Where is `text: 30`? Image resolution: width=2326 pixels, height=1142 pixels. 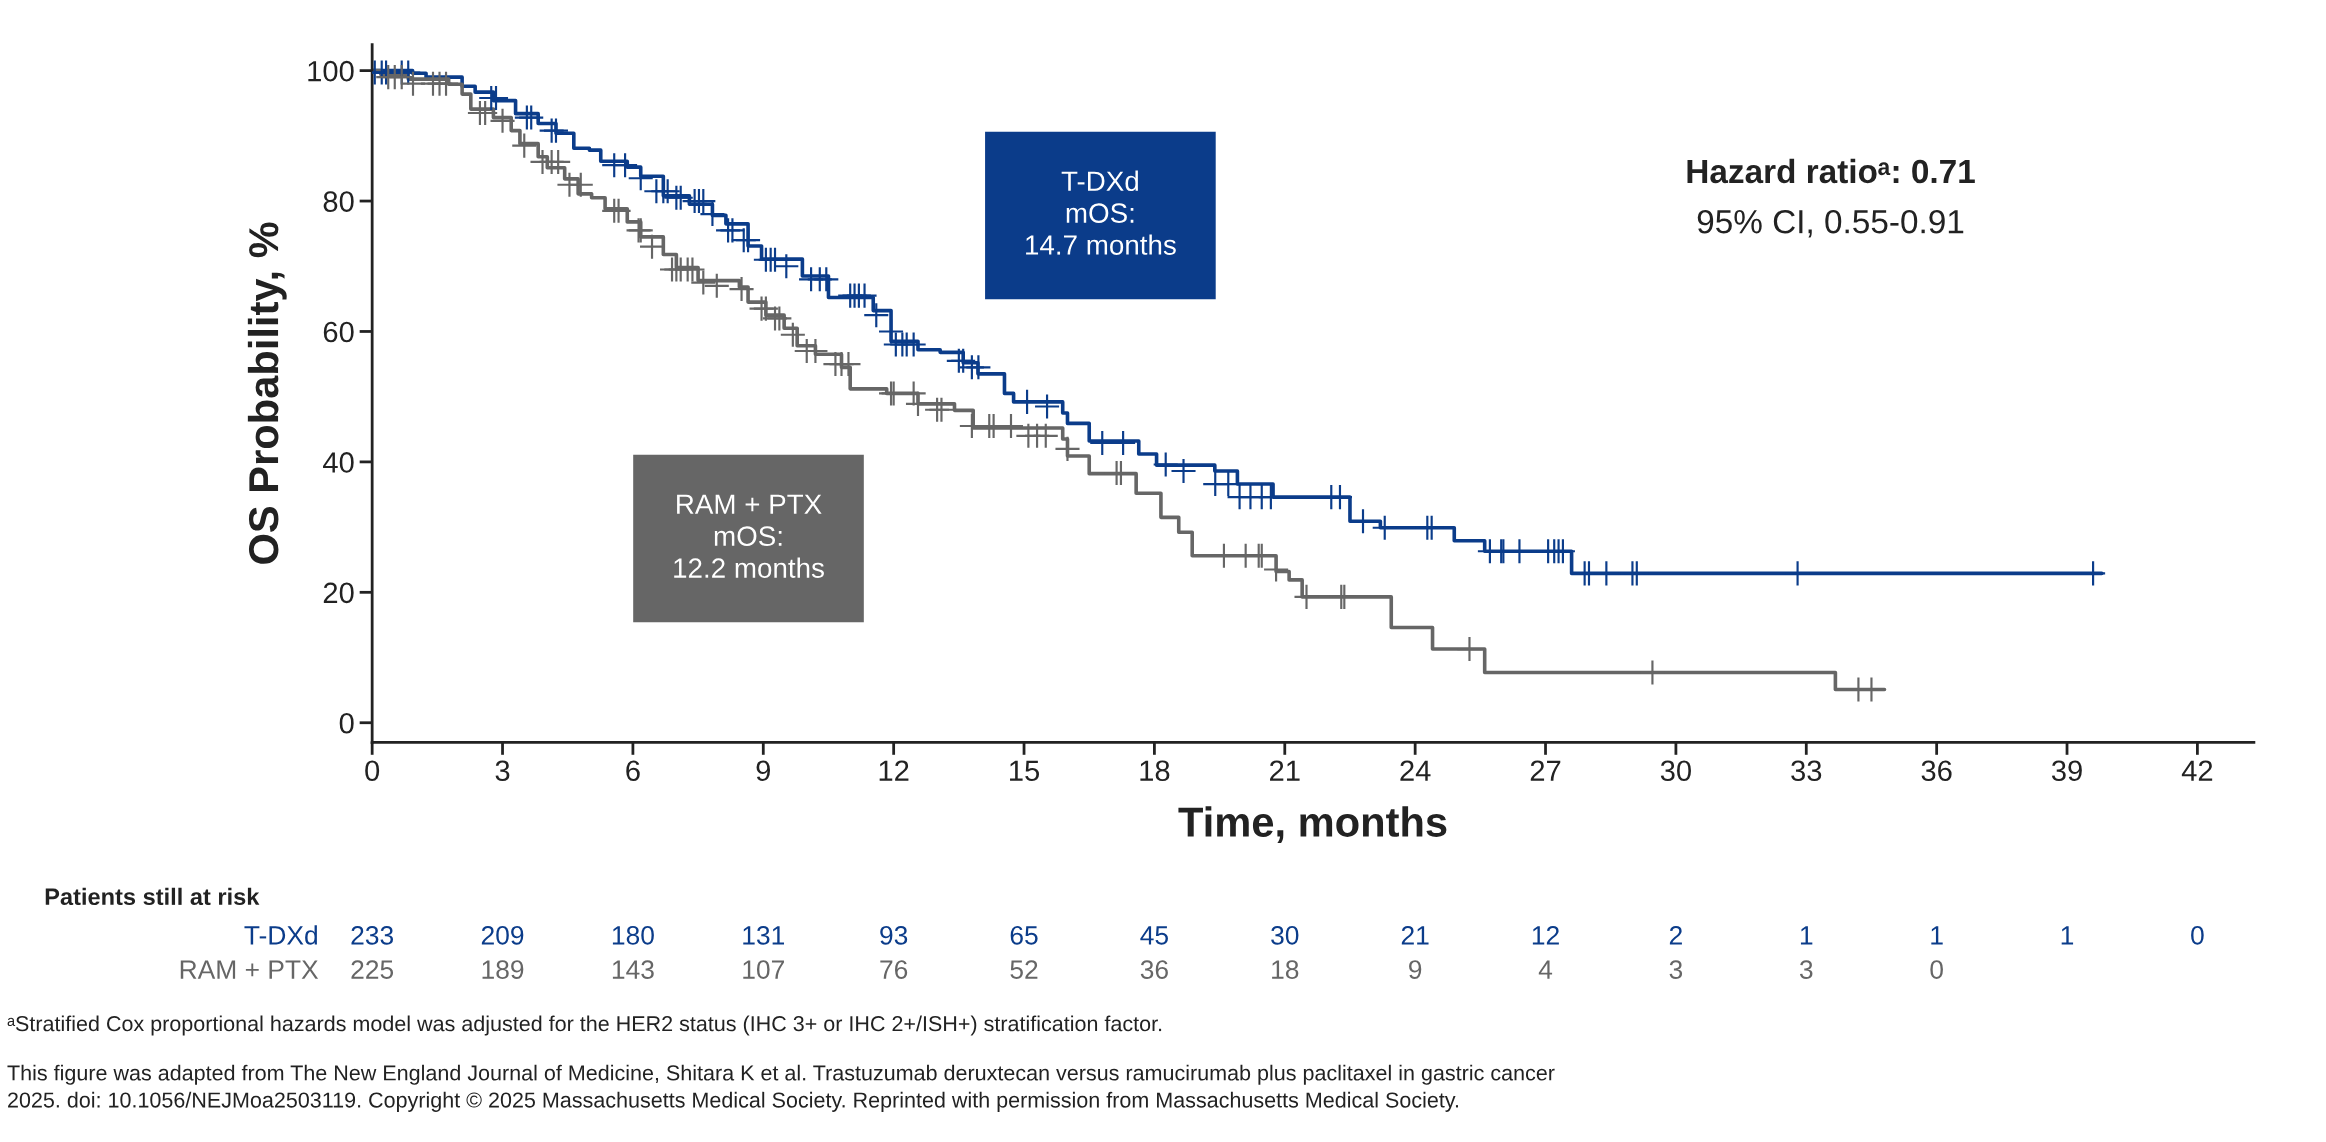
text: 30 is located at coordinates (1285, 935).